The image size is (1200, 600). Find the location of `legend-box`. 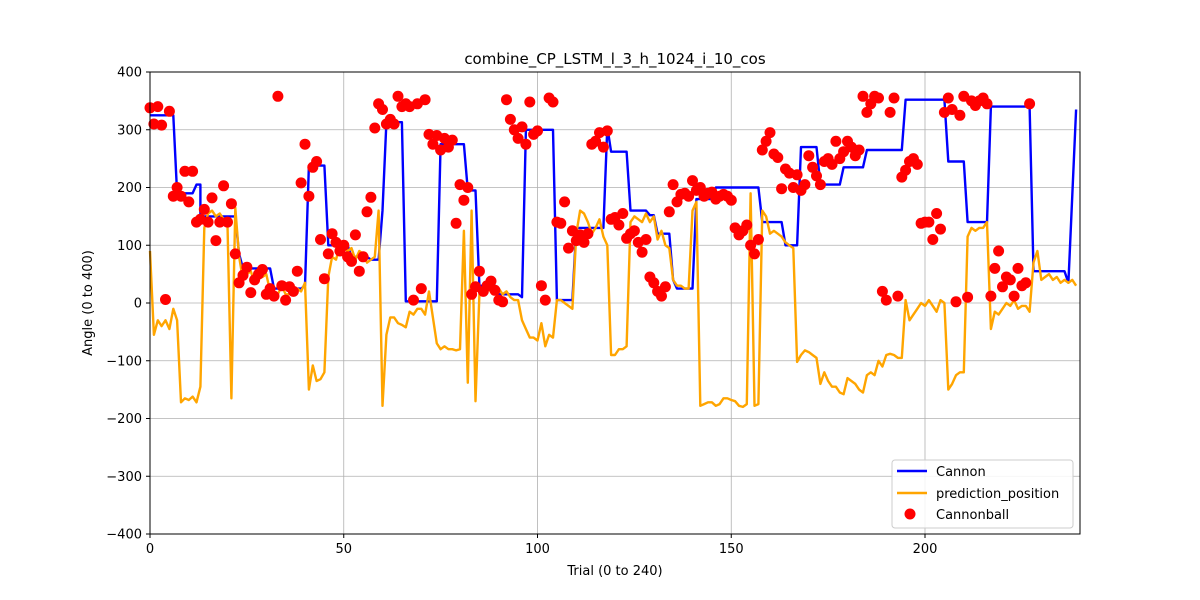

legend-box is located at coordinates (982, 494).